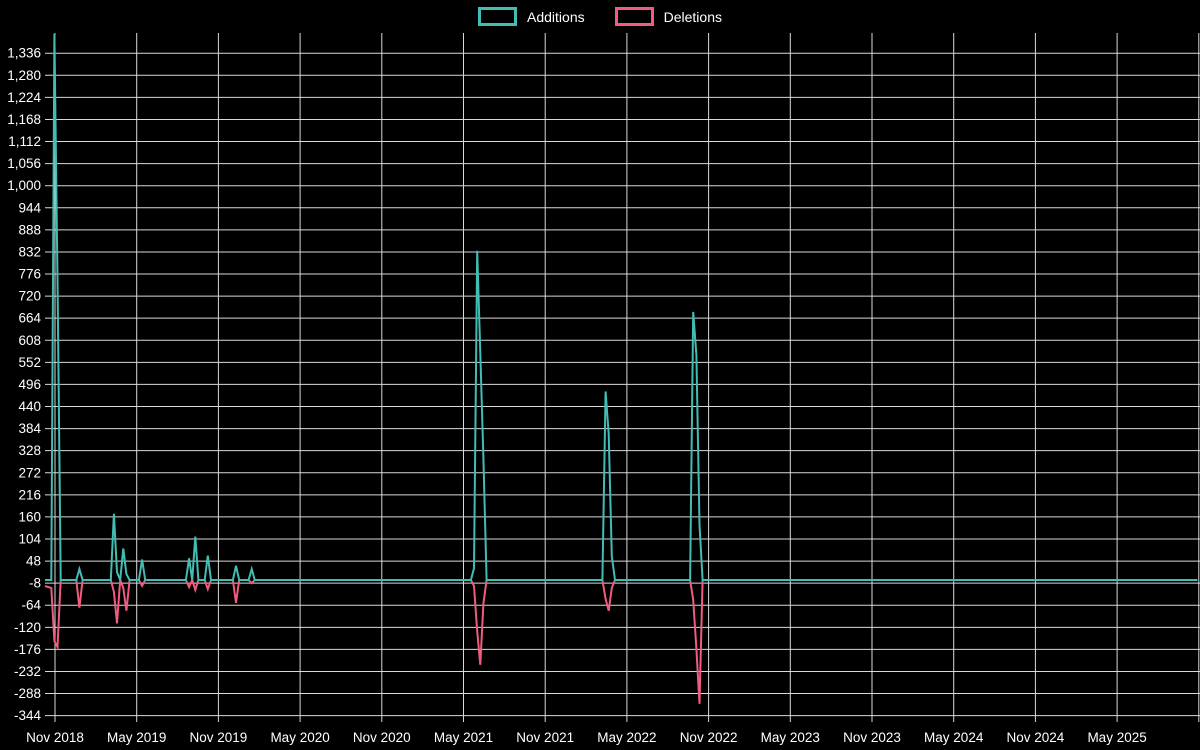  I want to click on x-tick-label: May 2021, so click(463, 737).